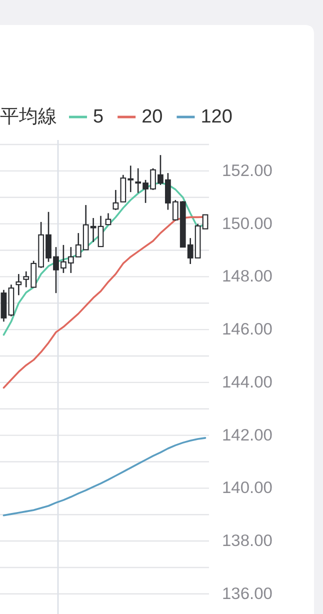 Image resolution: width=323 pixels, height=614 pixels. Describe the element at coordinates (98, 117) in the screenshot. I see `legend-label: 5` at that location.